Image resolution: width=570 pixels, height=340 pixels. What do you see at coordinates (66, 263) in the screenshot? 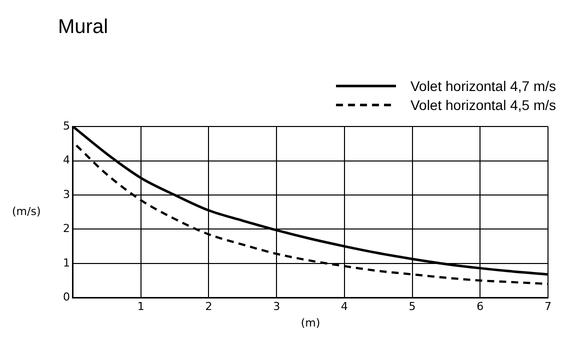
I see `y-tick-label: 1` at bounding box center [66, 263].